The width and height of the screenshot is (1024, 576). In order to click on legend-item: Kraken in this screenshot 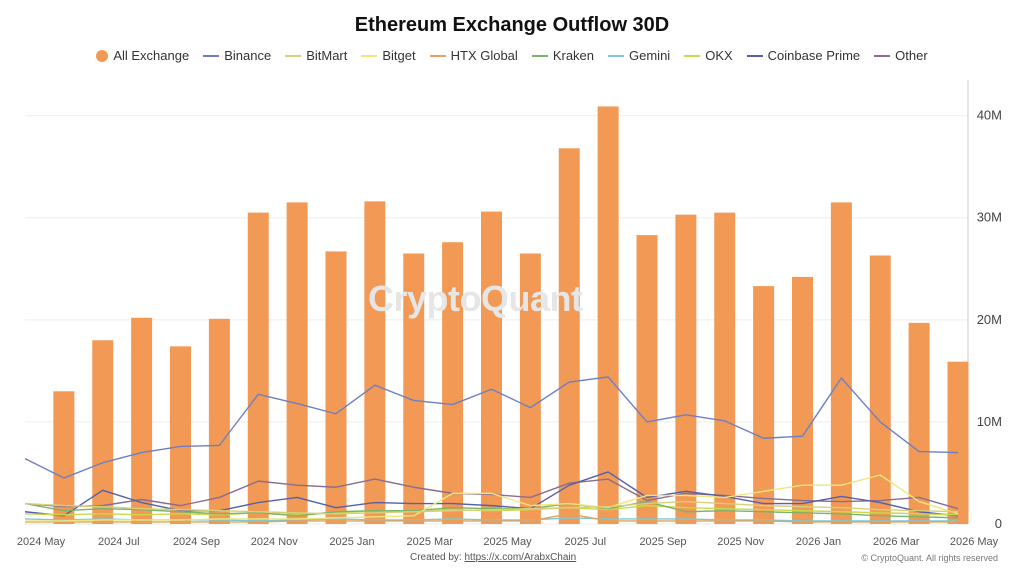, I will do `click(563, 55)`.